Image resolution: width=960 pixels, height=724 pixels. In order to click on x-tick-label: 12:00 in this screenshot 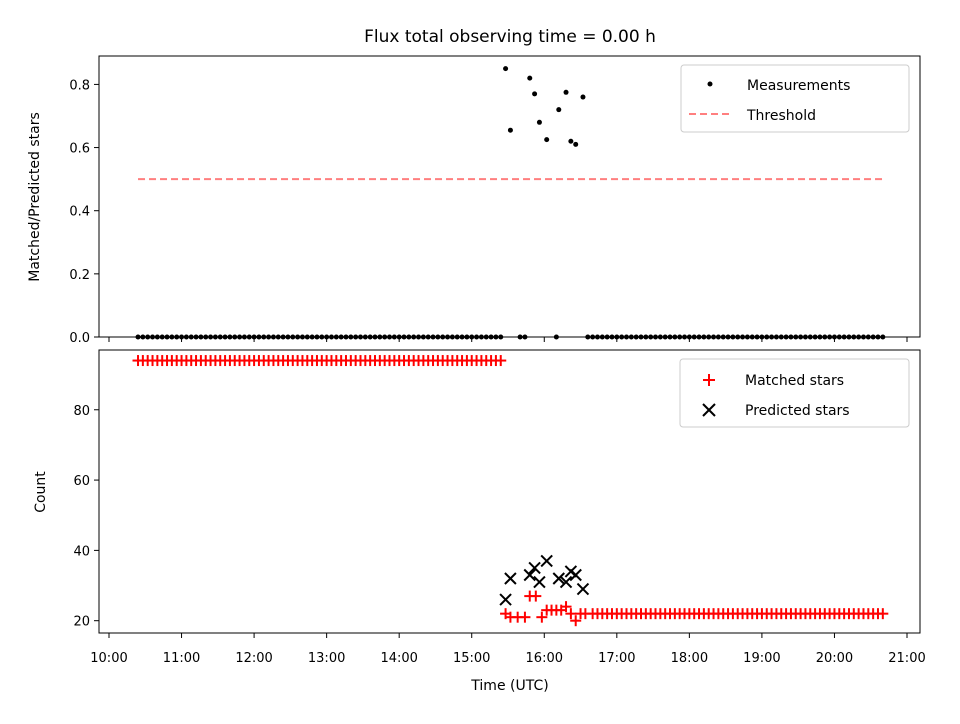, I will do `click(253, 658)`.